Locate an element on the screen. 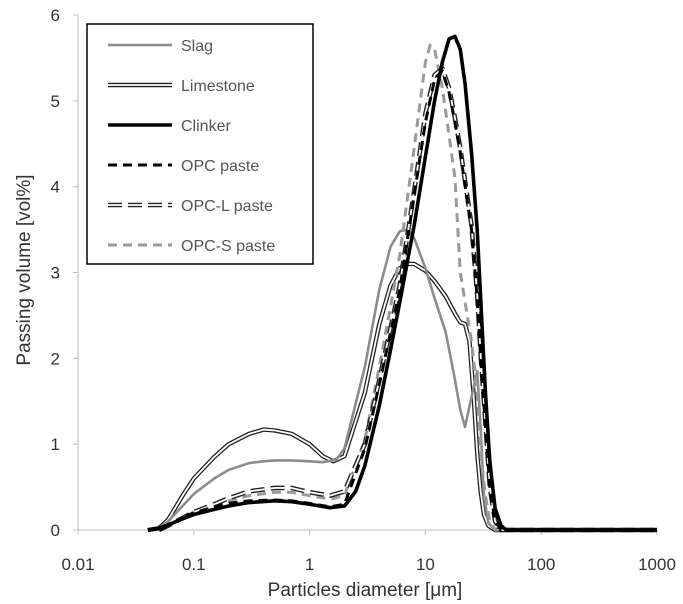  legend-label: Clinker is located at coordinates (206, 126).